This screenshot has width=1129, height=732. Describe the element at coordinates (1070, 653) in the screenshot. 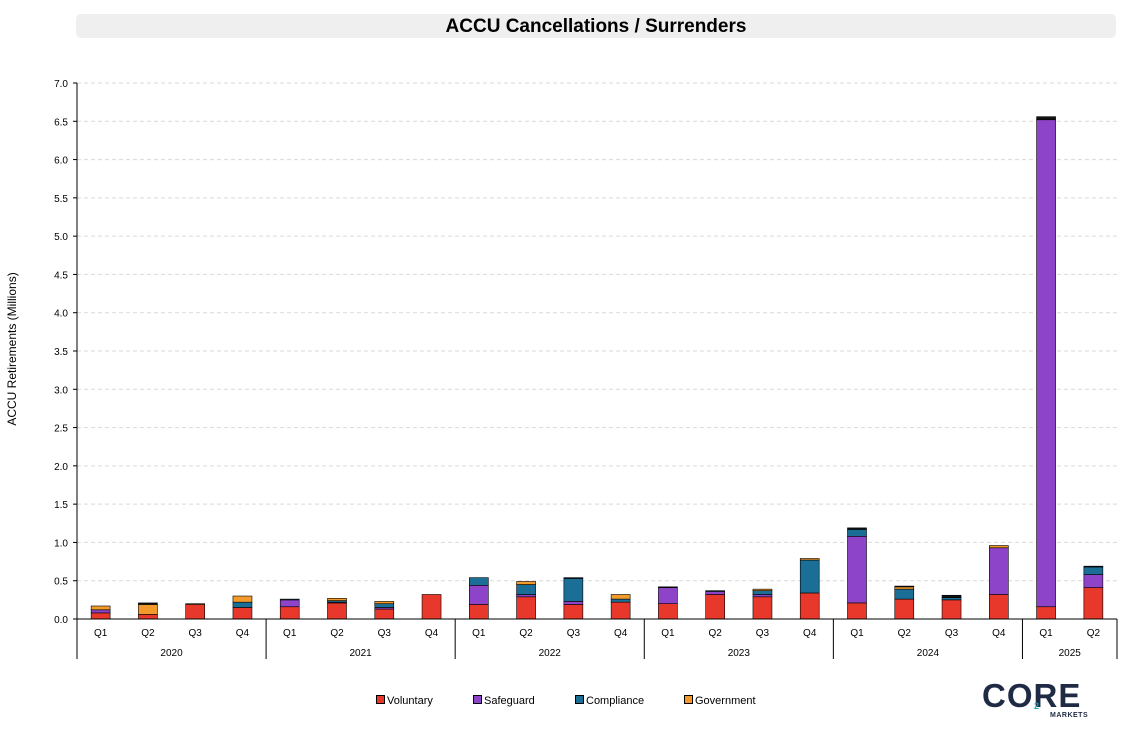

I see `year-label: 2025` at that location.